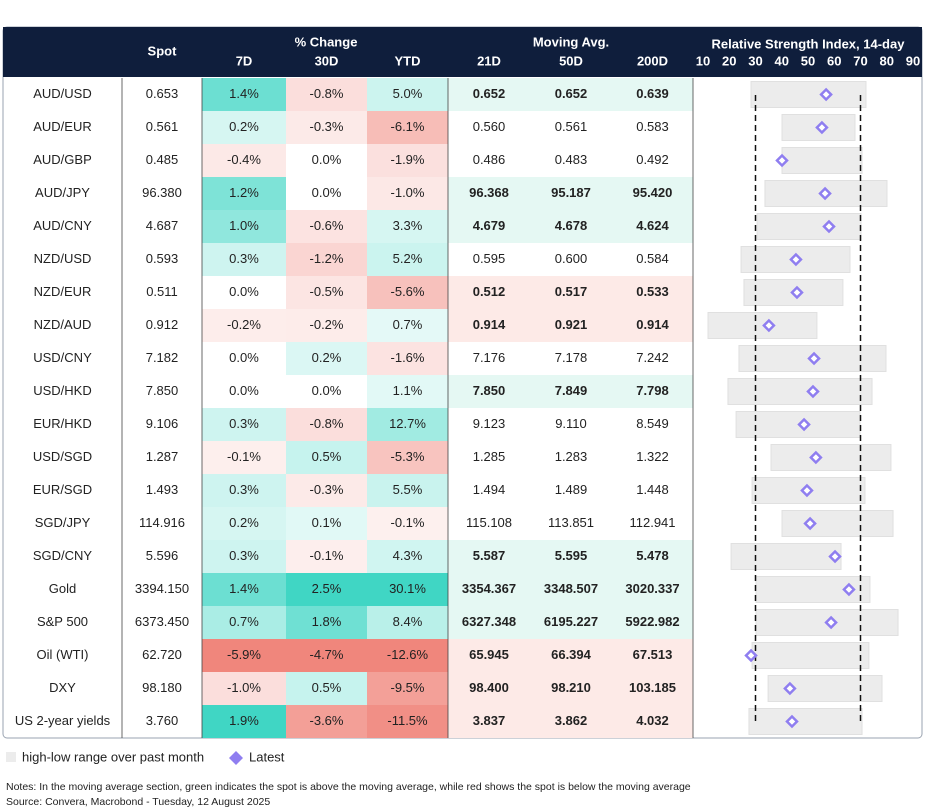 Image resolution: width=926 pixels, height=811 pixels. I want to click on row-label: S&P 500, so click(62, 621).